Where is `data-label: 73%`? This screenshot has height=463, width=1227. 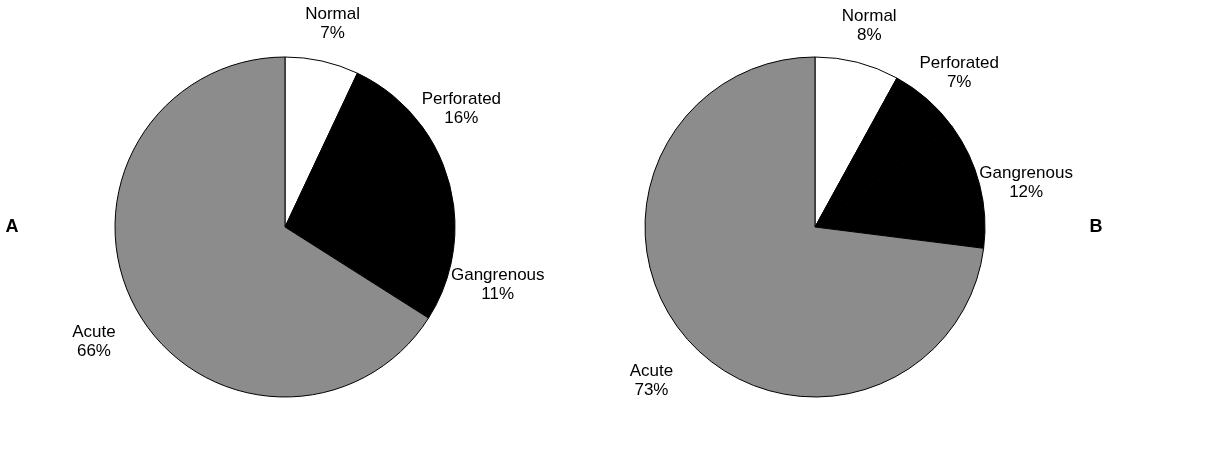 data-label: 73% is located at coordinates (651, 390).